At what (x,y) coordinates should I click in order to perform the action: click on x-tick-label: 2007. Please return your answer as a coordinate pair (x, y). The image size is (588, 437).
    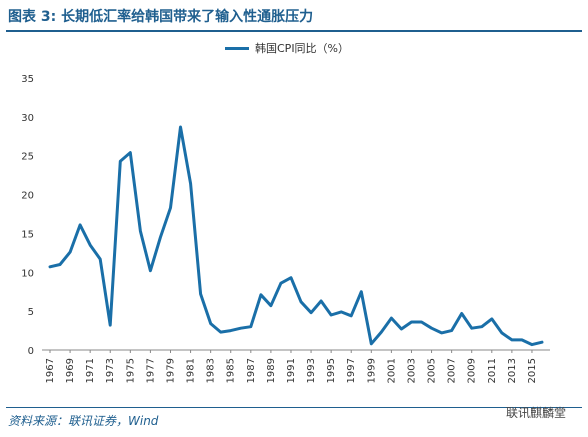
    Looking at the image, I should click on (452, 370).